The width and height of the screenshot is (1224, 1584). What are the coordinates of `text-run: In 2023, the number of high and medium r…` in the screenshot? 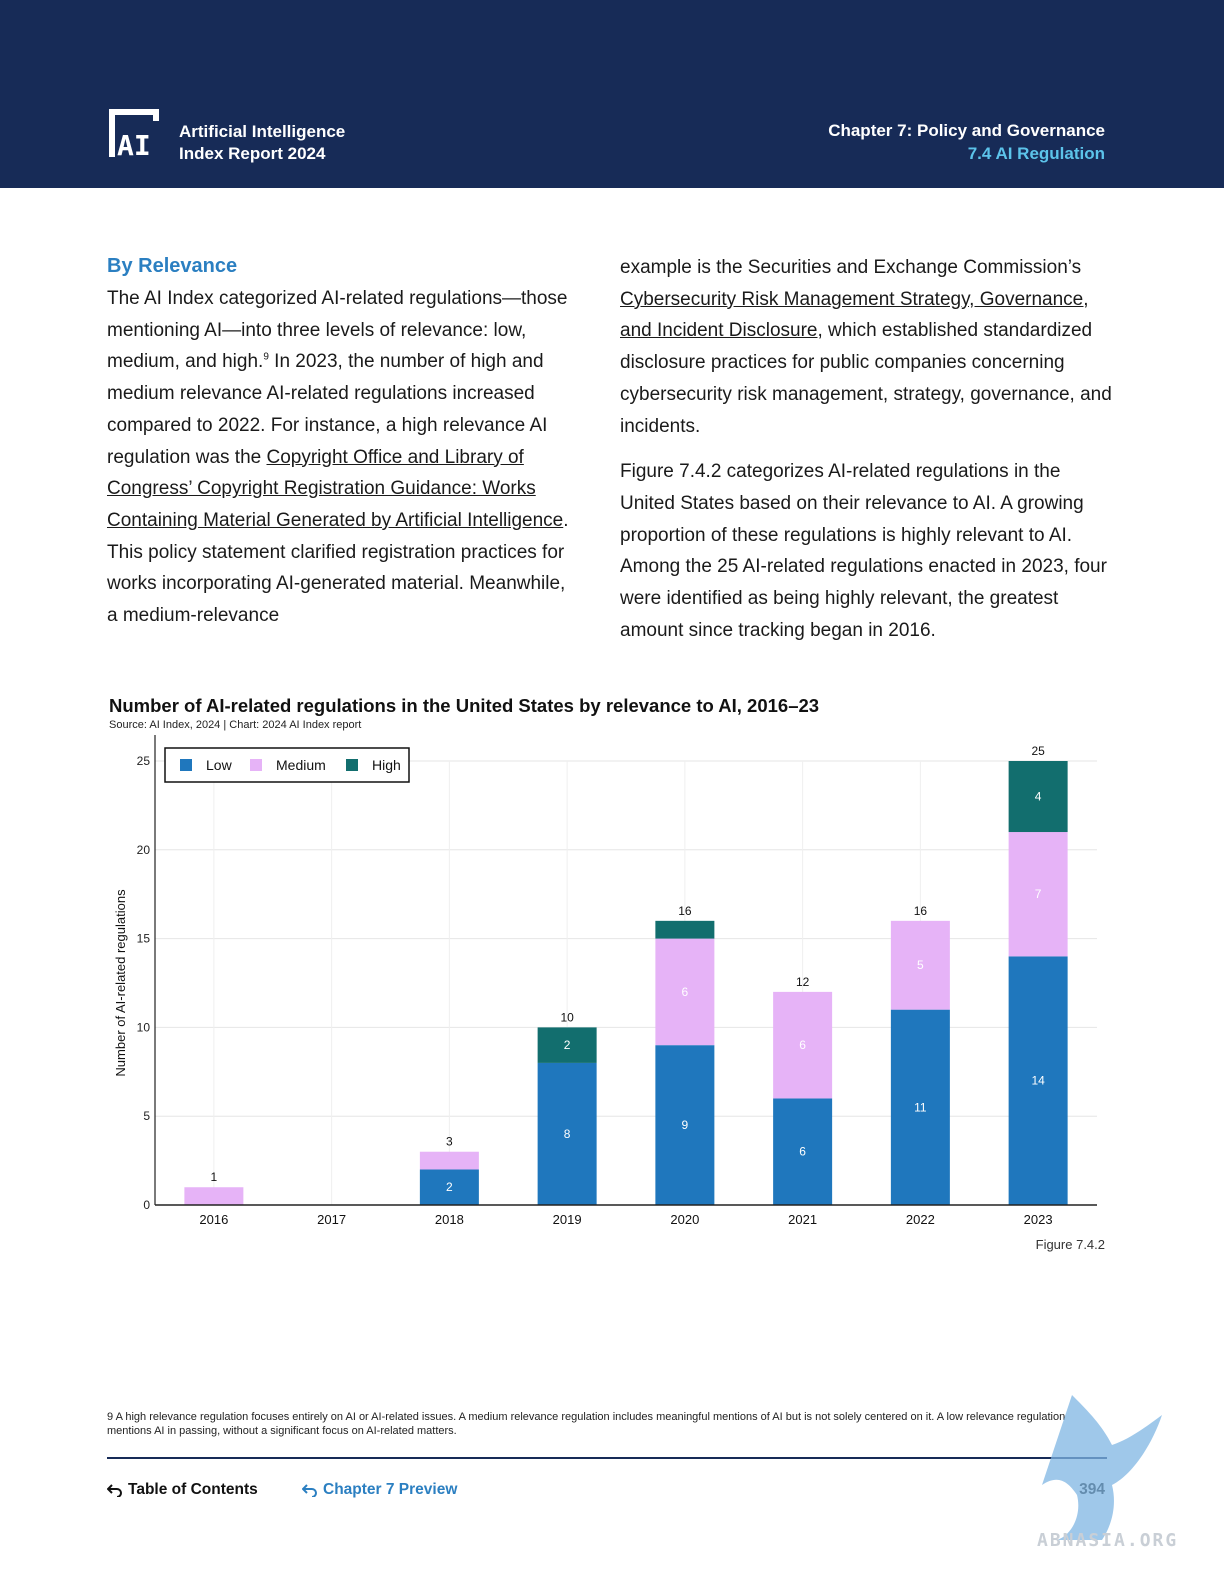 It's located at (327, 409).